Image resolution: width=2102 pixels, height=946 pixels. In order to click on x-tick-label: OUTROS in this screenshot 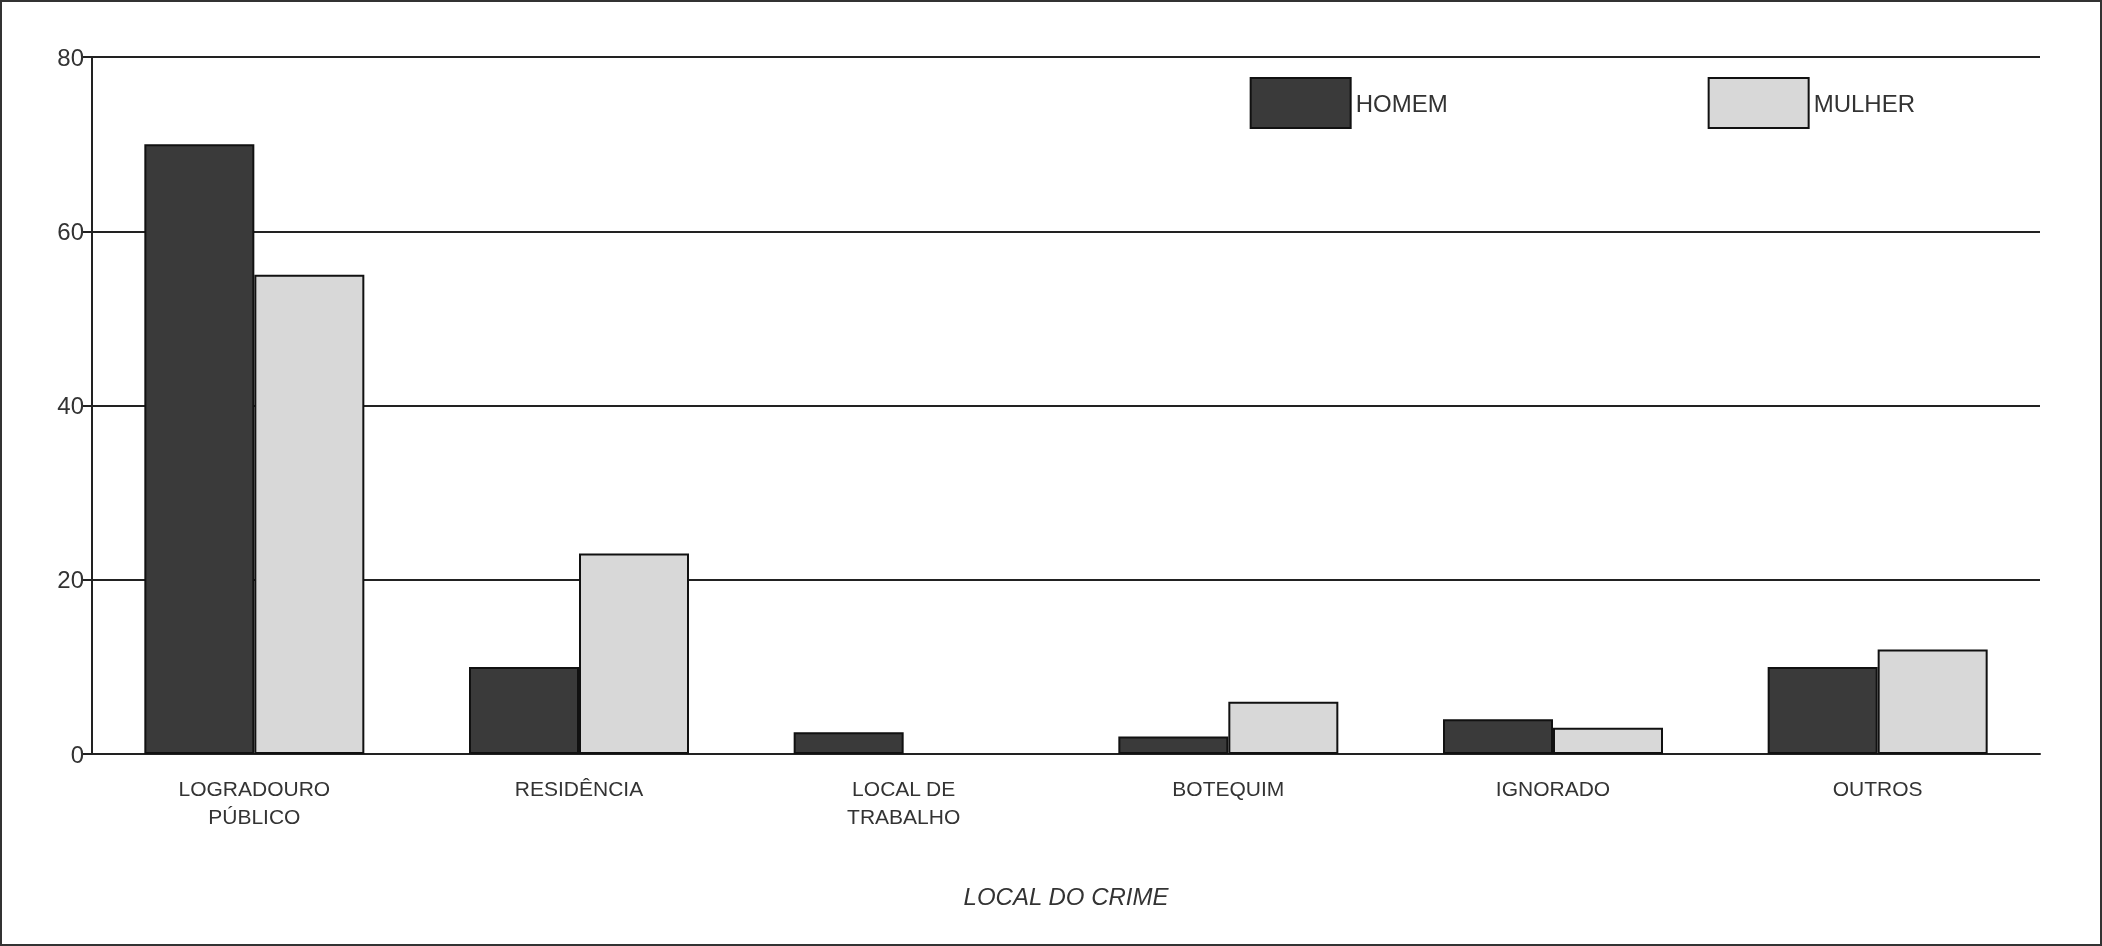, I will do `click(1877, 788)`.